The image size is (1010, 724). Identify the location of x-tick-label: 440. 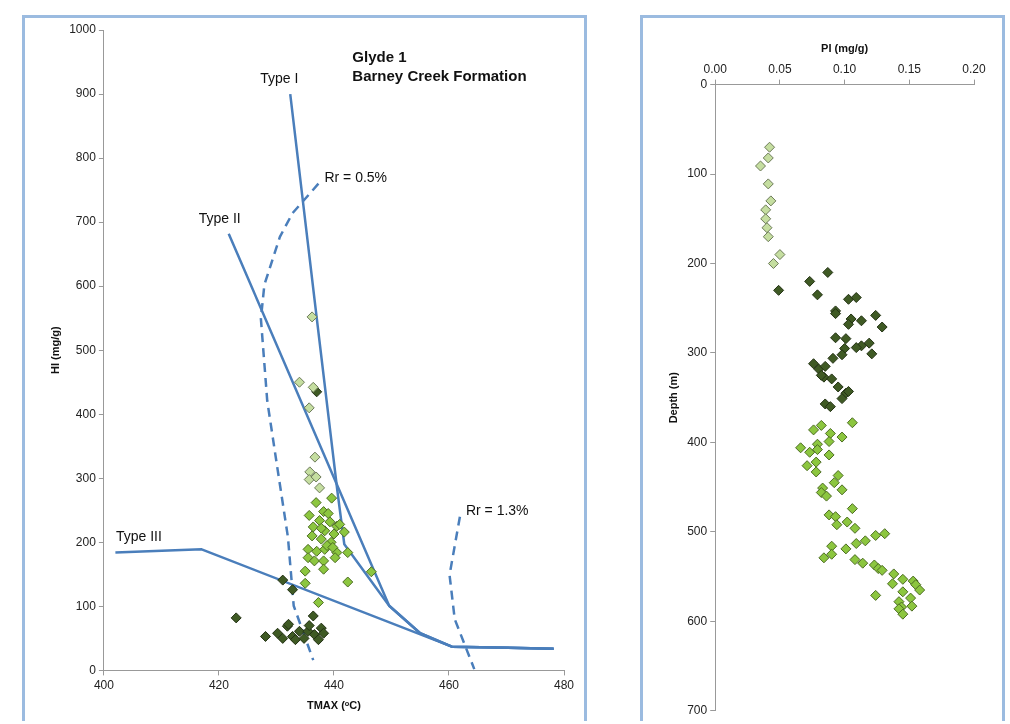
(334, 684).